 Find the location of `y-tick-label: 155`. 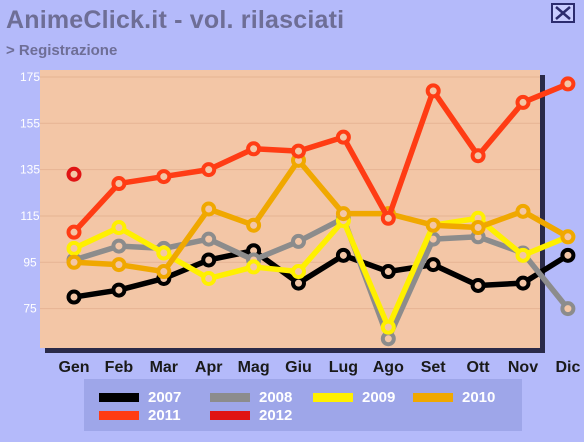

y-tick-label: 155 is located at coordinates (30, 123).